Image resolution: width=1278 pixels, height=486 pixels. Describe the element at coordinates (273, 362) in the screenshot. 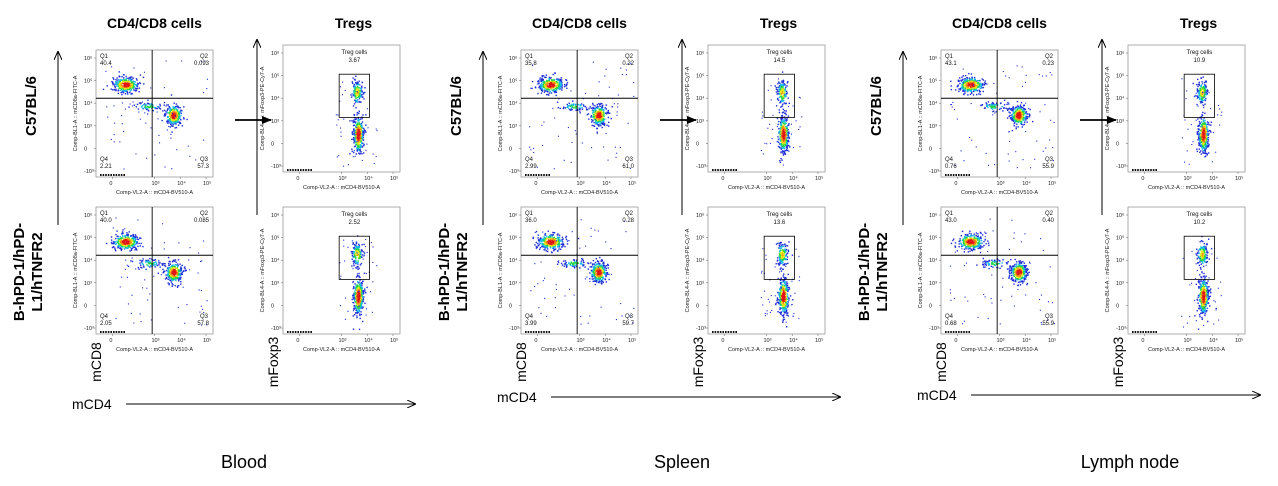

I see `mfoxp3-axis-label: mFoxp3` at that location.